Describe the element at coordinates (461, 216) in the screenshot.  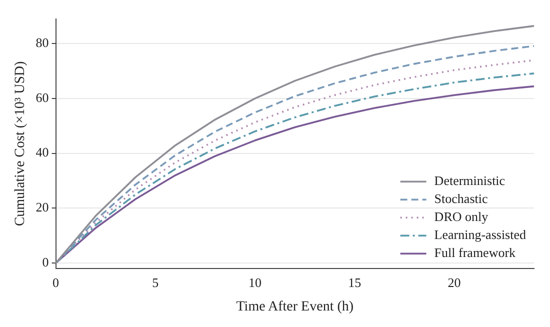
I see `legend-label: DRO only` at that location.